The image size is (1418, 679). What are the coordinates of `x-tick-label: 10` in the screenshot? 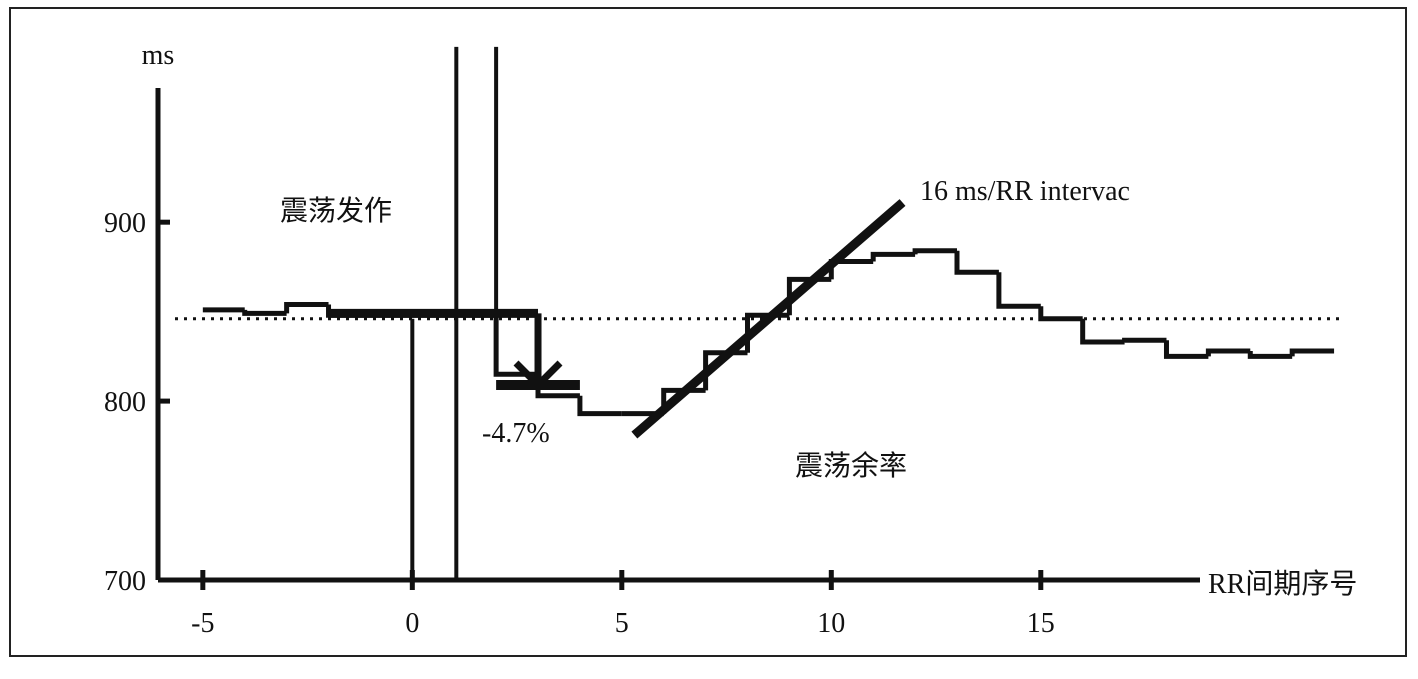 It's located at (831, 623).